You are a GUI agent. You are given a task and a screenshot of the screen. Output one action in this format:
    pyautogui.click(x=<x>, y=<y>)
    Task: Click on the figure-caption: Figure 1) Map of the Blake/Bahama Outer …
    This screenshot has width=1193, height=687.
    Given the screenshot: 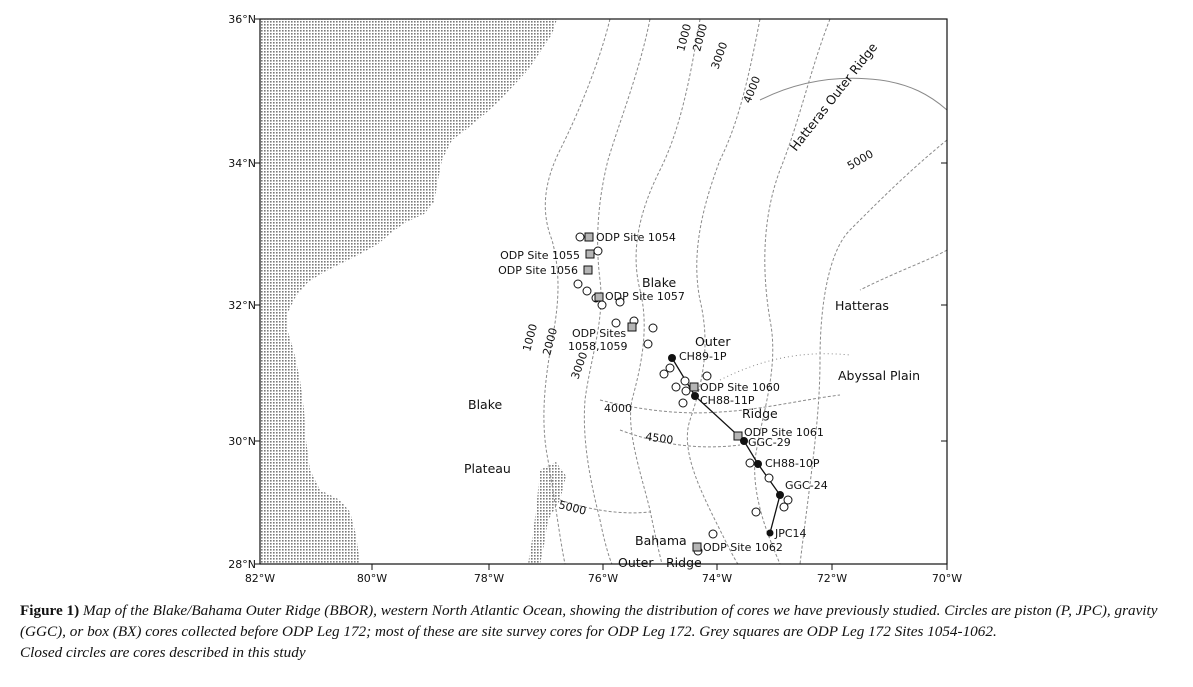 What is the action you would take?
    pyautogui.click(x=600, y=631)
    